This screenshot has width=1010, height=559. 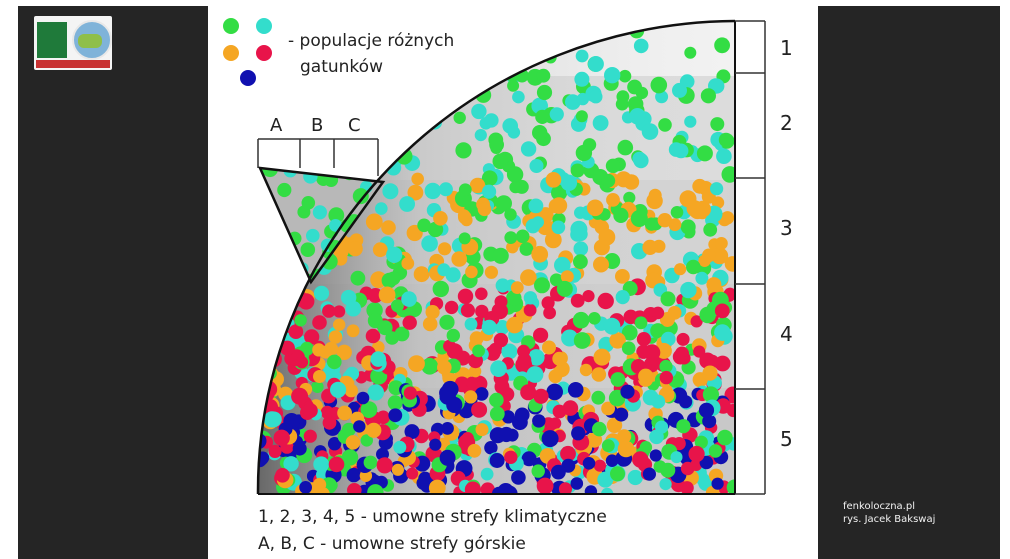 What do you see at coordinates (264, 26) in the screenshot?
I see `legend-dot-cyan` at bounding box center [264, 26].